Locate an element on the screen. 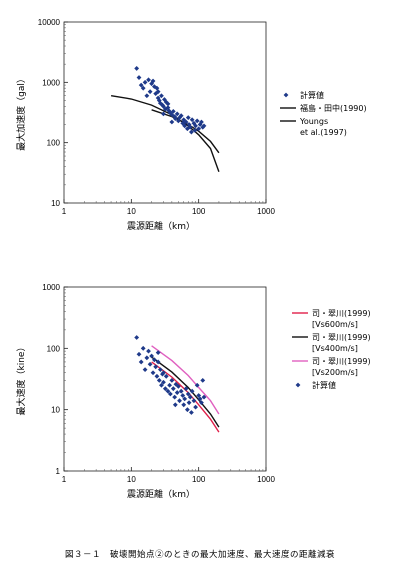  acc-series-line is located at coordinates (185, 131).